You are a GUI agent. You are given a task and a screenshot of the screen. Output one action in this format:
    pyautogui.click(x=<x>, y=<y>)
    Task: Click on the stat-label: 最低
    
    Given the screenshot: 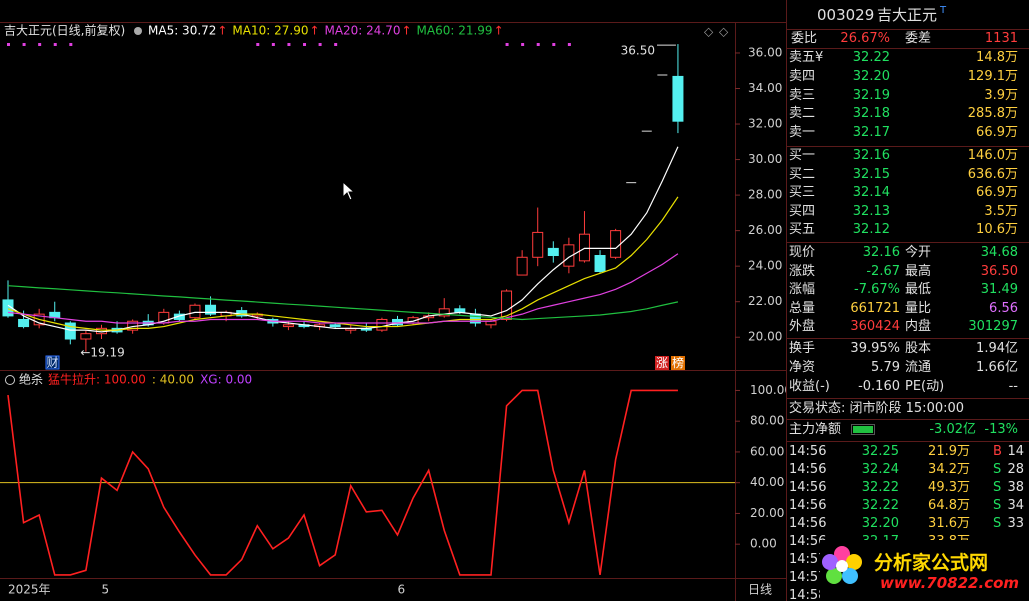 What is the action you would take?
    pyautogui.click(x=918, y=289)
    